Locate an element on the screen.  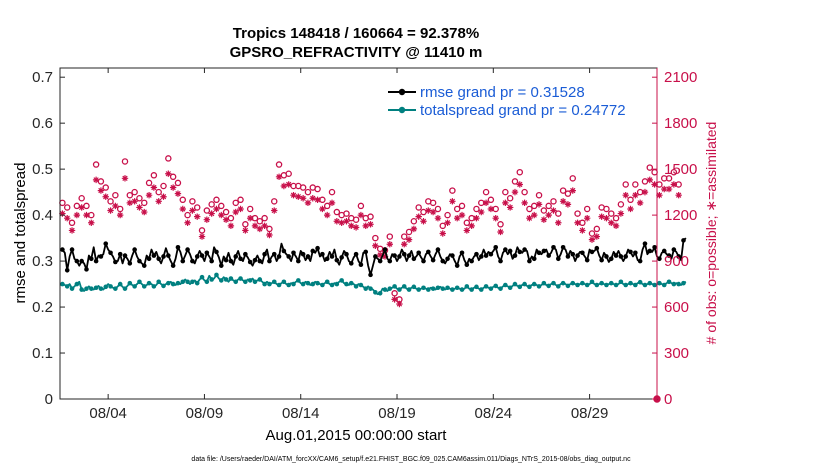
x-axis-label: Aug.01,2015 00:00:00 start is located at coordinates (357, 435).